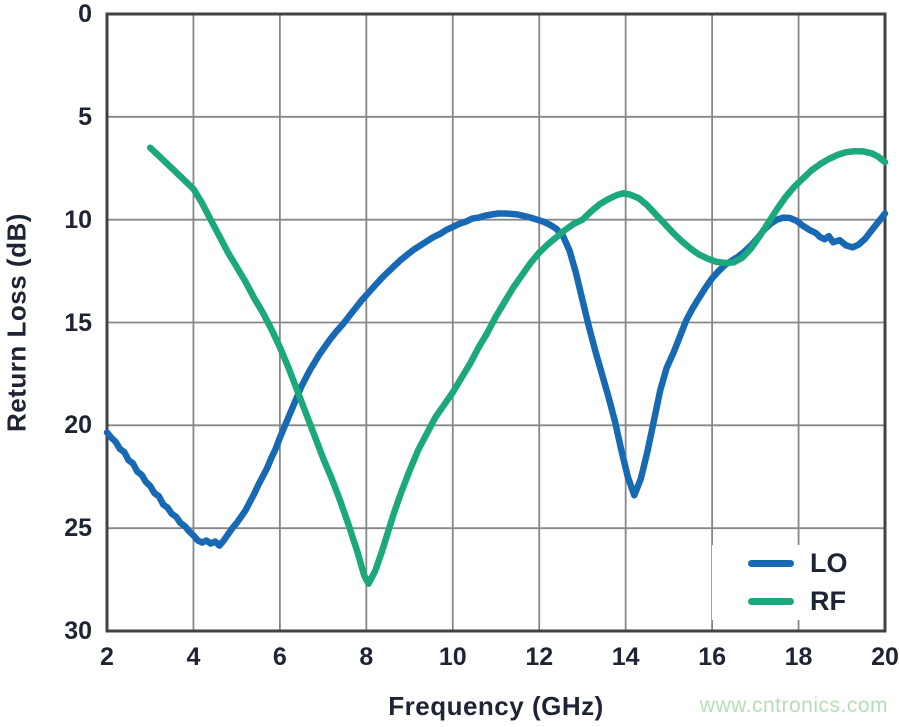  I want to click on y-tick-label: 15, so click(78, 322).